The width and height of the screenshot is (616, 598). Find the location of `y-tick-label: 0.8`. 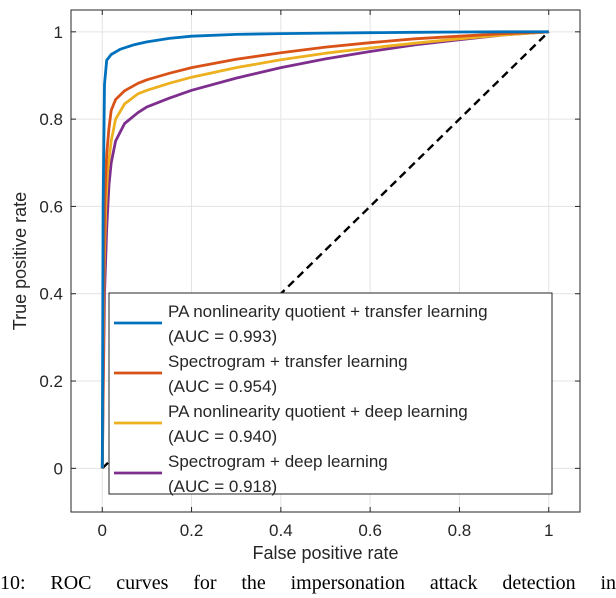

y-tick-label: 0.8 is located at coordinates (51, 119).